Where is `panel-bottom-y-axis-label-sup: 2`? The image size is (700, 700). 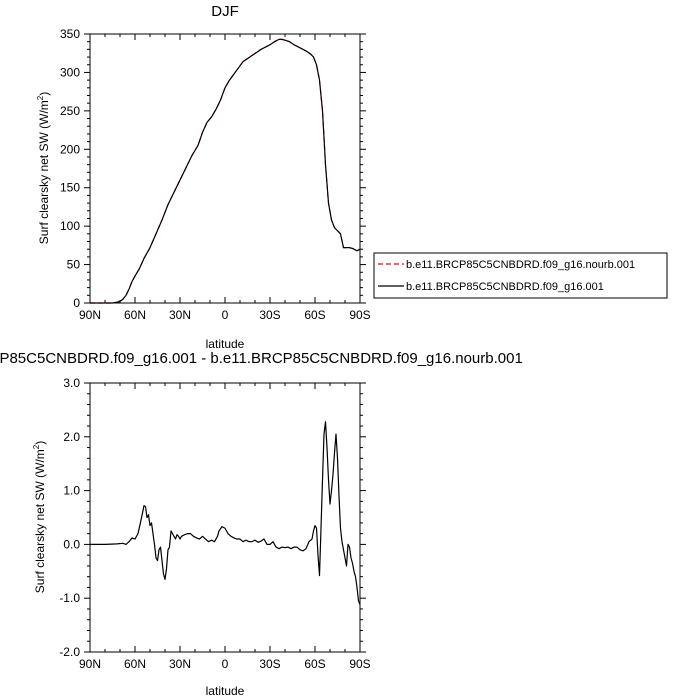 panel-bottom-y-axis-label-sup: 2 is located at coordinates (36, 446).